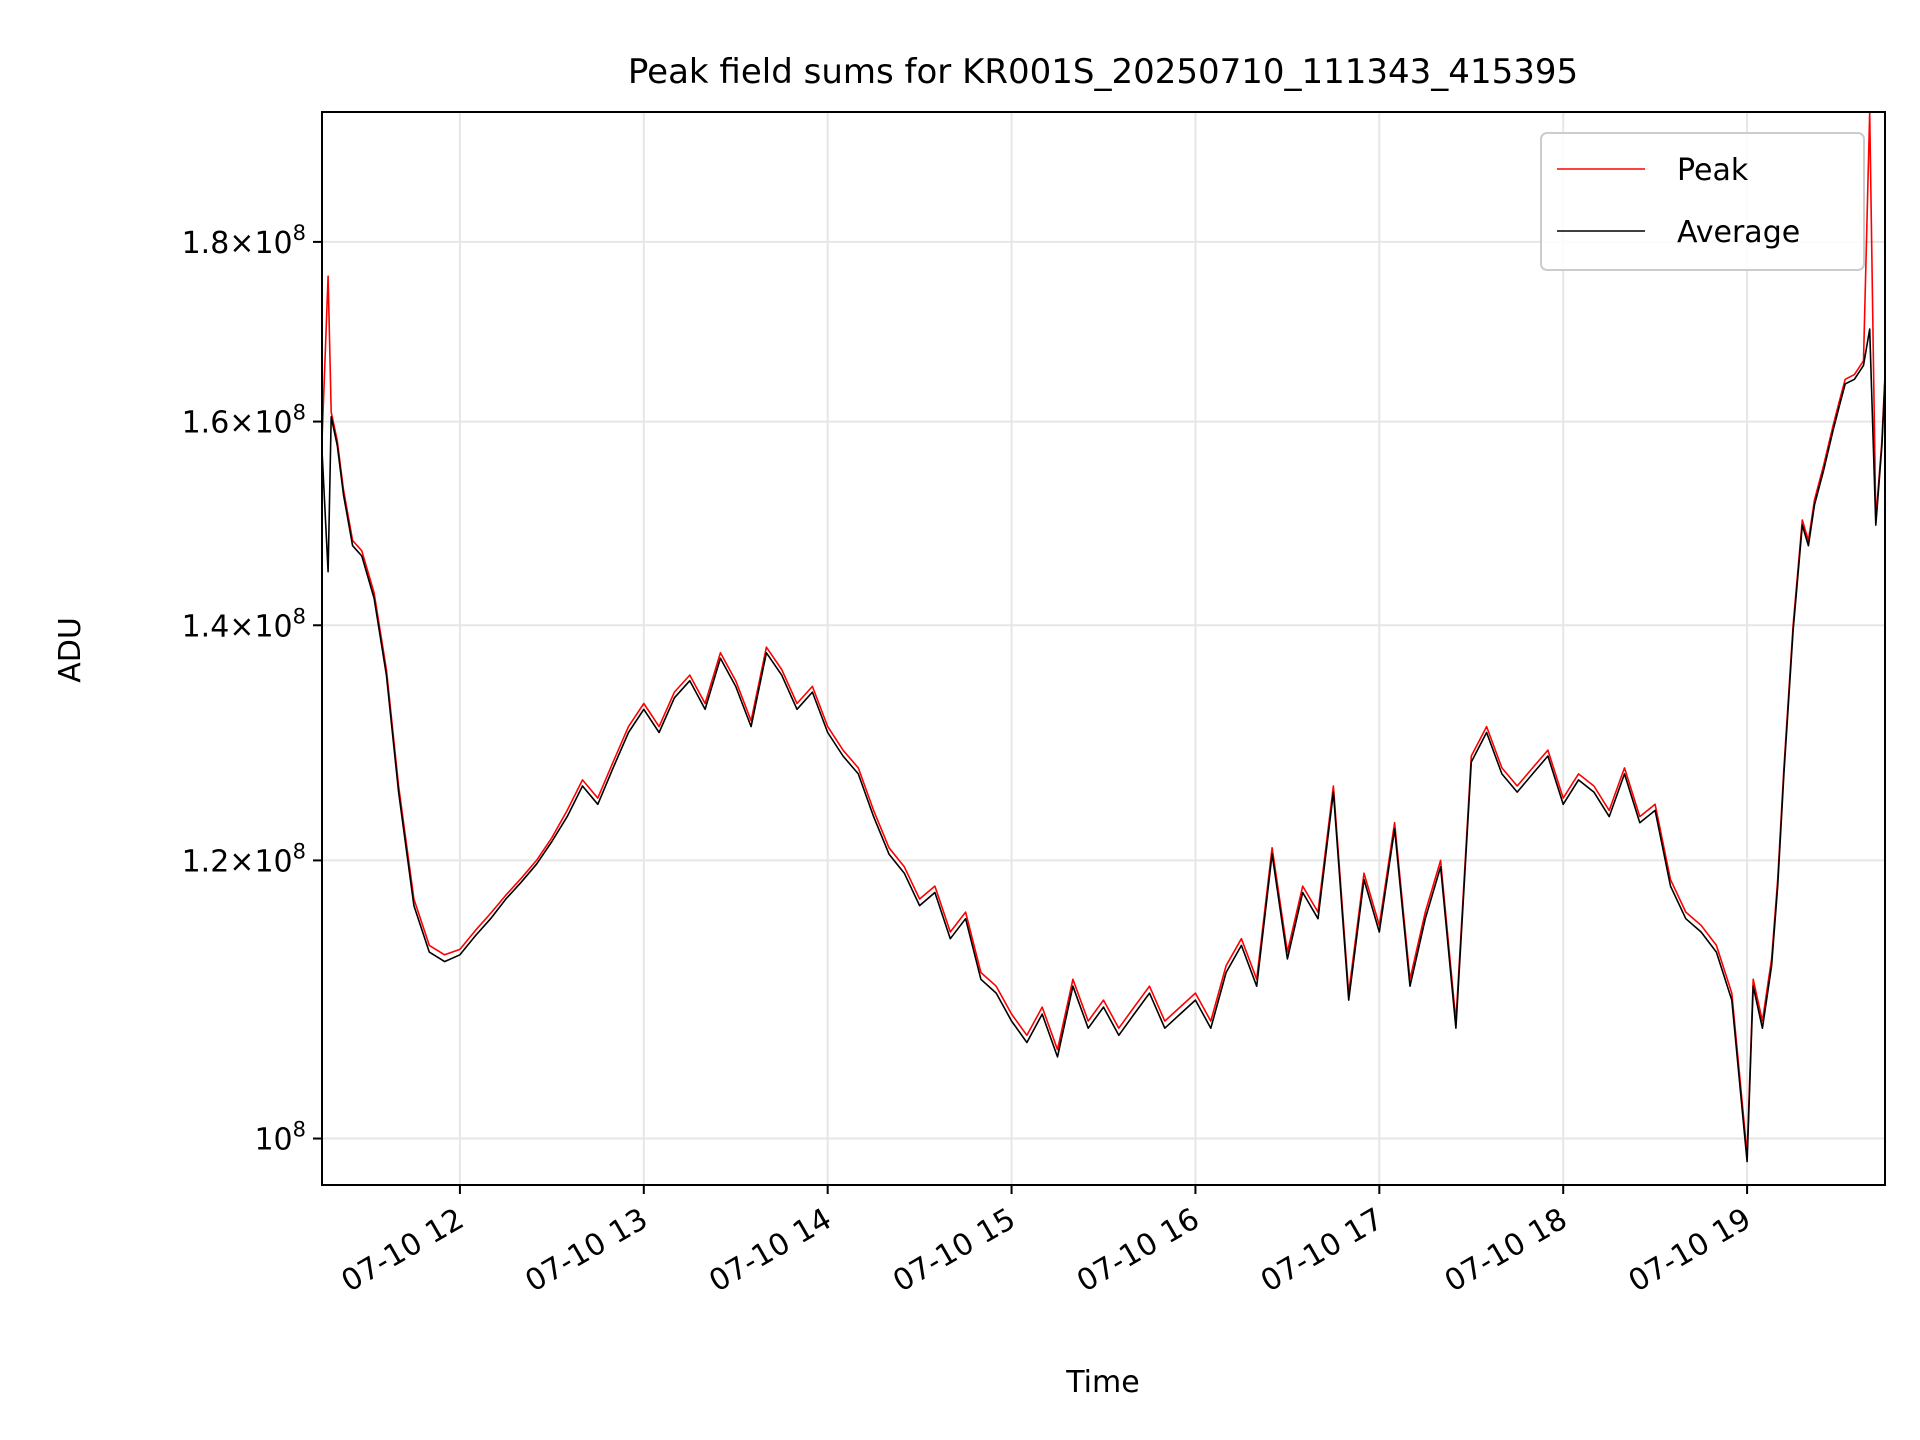 The height and width of the screenshot is (1440, 1920). What do you see at coordinates (1738, 232) in the screenshot?
I see `legend-average-label: Average` at bounding box center [1738, 232].